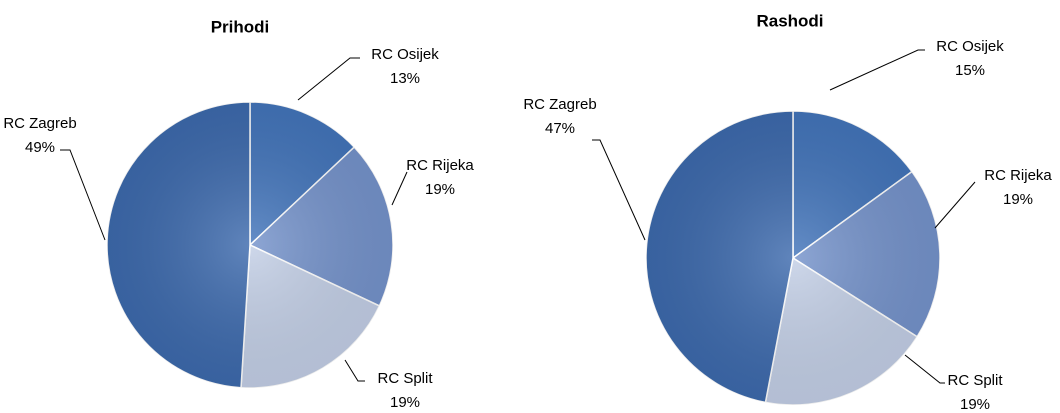 The height and width of the screenshot is (413, 1060). What do you see at coordinates (560, 128) in the screenshot?
I see `slice-value-label: 47%` at bounding box center [560, 128].